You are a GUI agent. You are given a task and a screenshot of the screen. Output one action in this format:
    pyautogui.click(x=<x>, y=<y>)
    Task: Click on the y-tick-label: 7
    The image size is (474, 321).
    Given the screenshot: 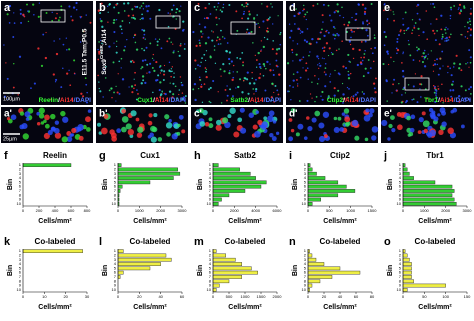 What is the action you would take?
    pyautogui.click(x=115, y=190)
    